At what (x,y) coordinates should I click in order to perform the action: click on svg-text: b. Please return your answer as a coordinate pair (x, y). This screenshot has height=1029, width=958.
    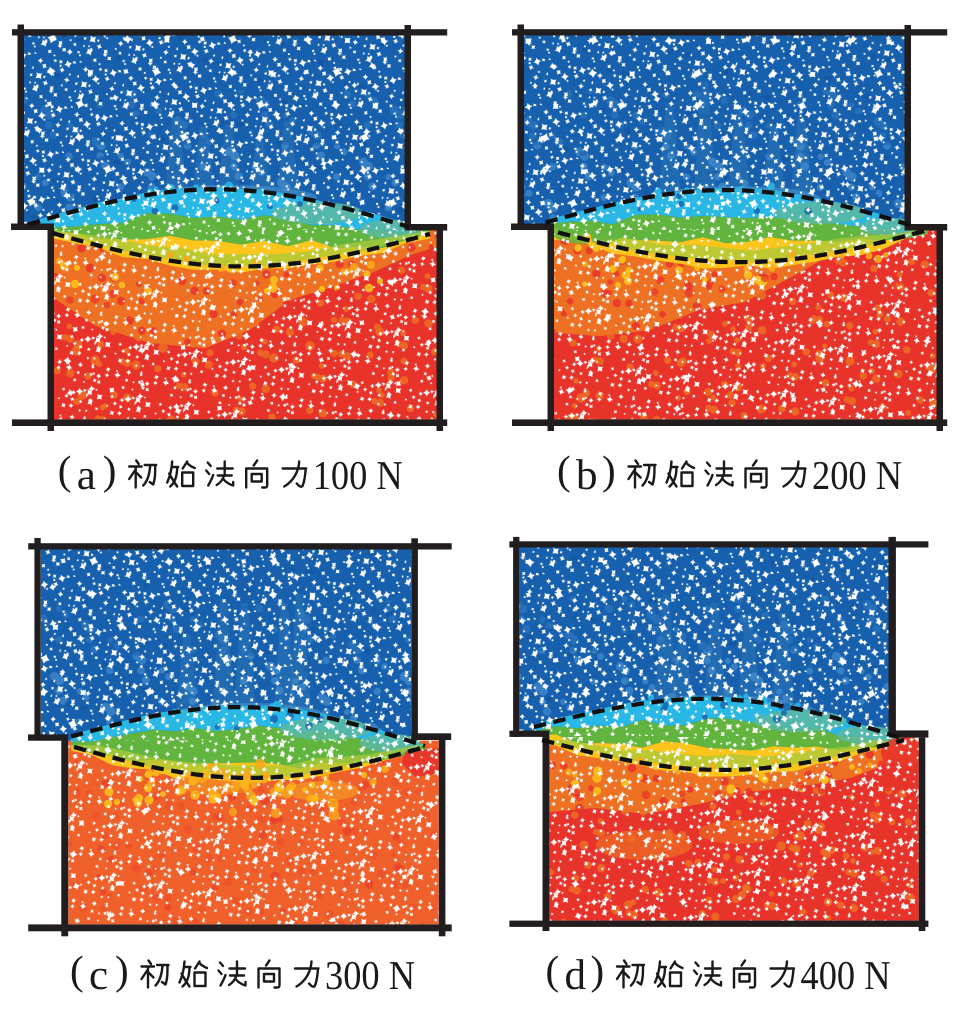
    Looking at the image, I should click on (587, 475).